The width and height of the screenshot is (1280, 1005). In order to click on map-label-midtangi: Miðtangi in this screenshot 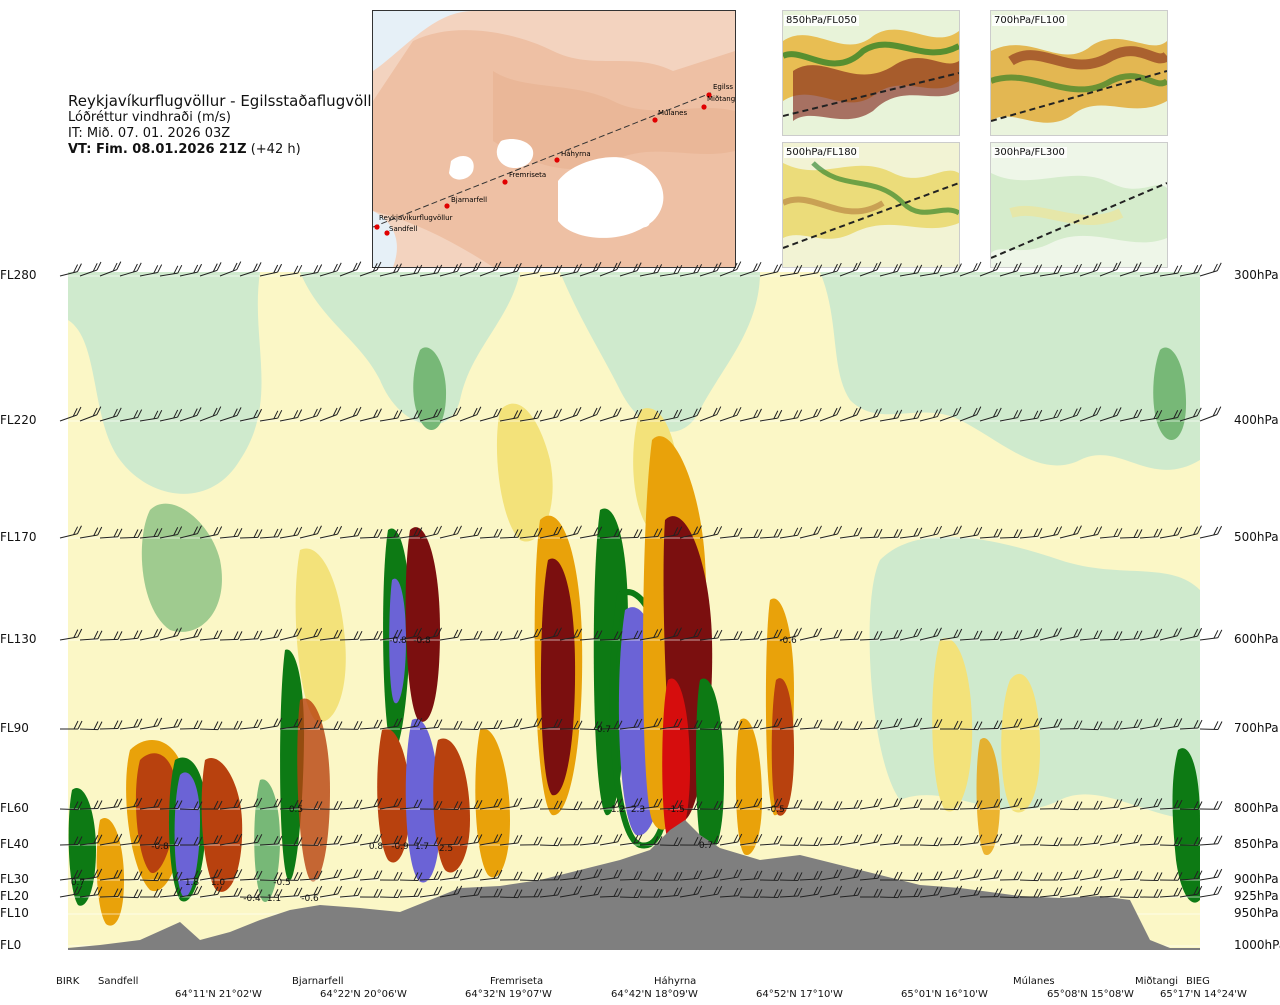, I will do `click(721, 99)`.